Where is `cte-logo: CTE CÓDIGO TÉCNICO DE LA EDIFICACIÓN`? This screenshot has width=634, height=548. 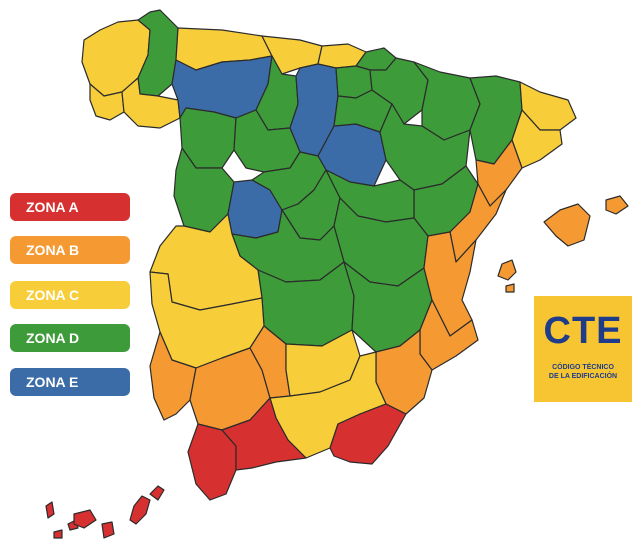
cte-logo: CTE CÓDIGO TÉCNICO DE LA EDIFICACIÓN is located at coordinates (583, 349).